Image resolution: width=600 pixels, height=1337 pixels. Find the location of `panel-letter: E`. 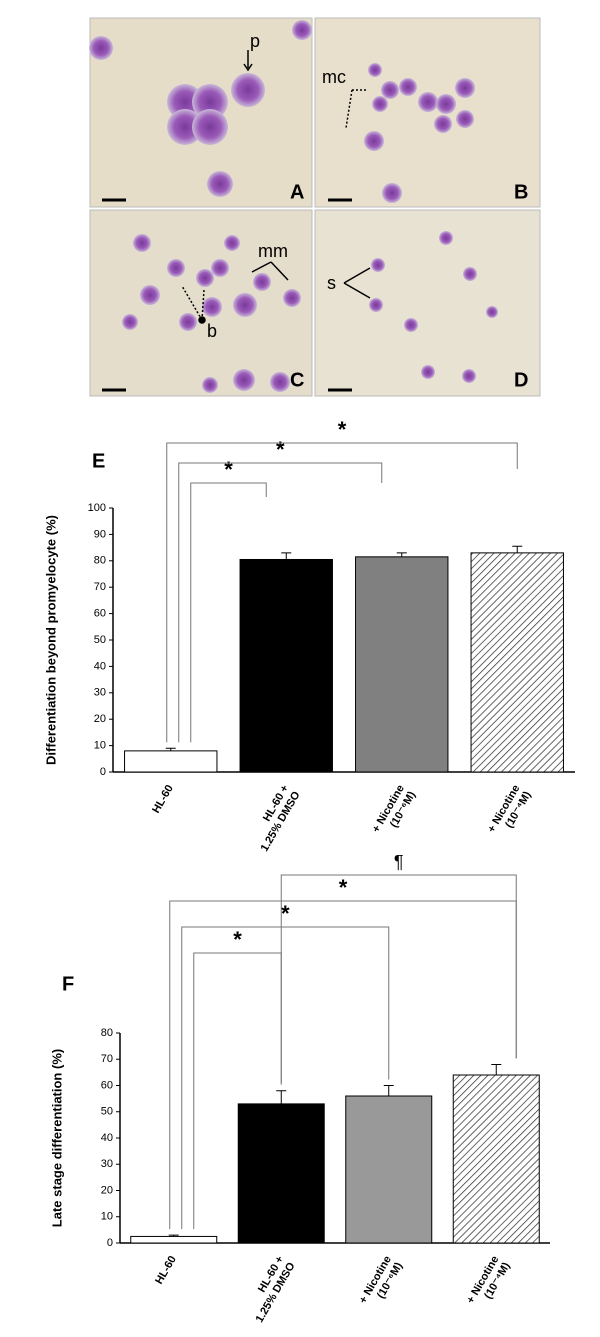

panel-letter: E is located at coordinates (98, 461).